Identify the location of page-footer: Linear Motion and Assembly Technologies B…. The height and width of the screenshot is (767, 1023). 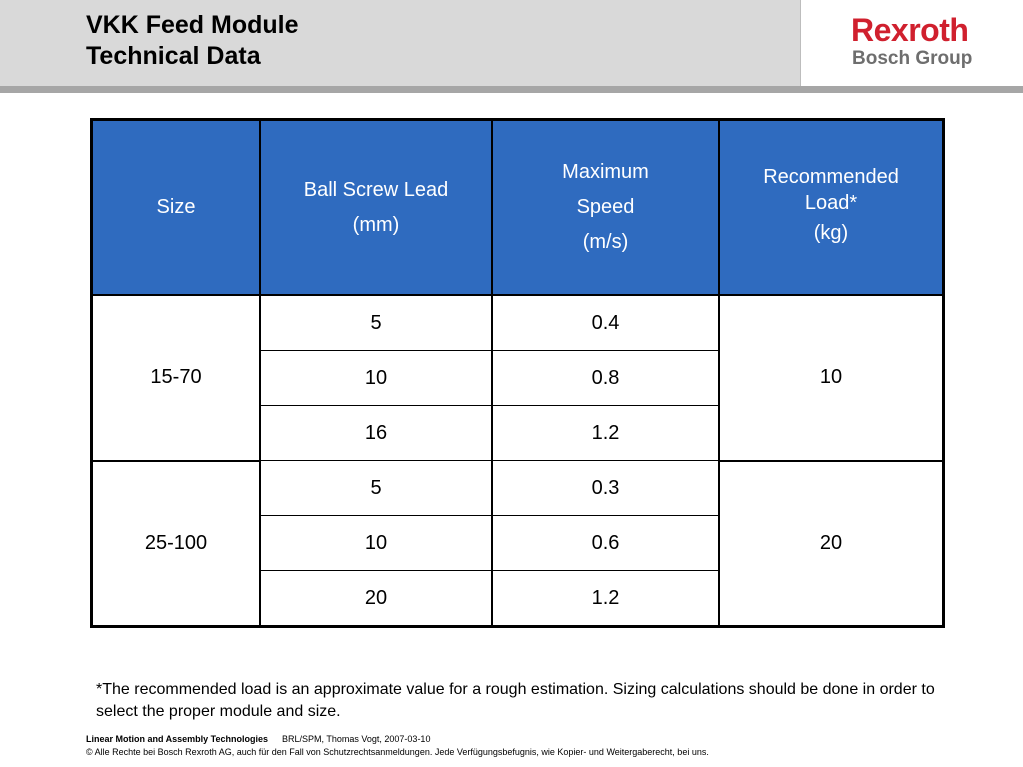
(397, 746).